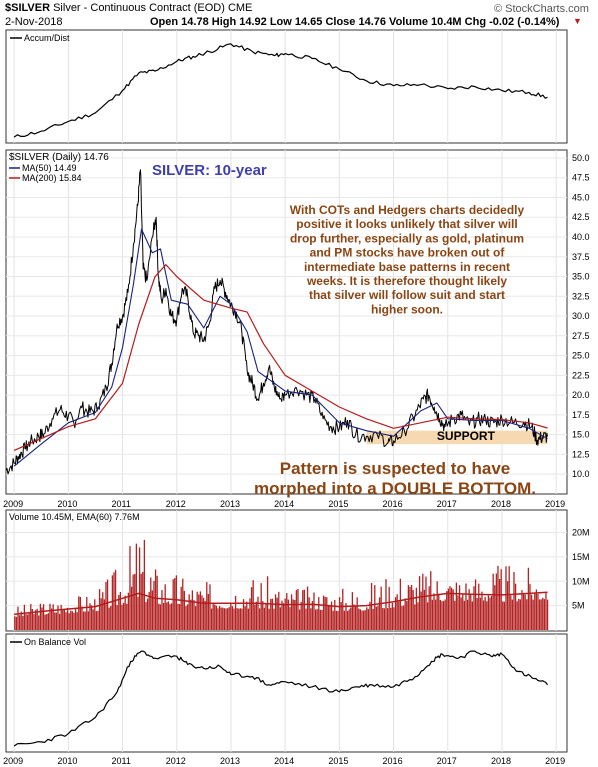  Describe the element at coordinates (176, 504) in the screenshot. I see `price-x-tick-label: 2012` at that location.